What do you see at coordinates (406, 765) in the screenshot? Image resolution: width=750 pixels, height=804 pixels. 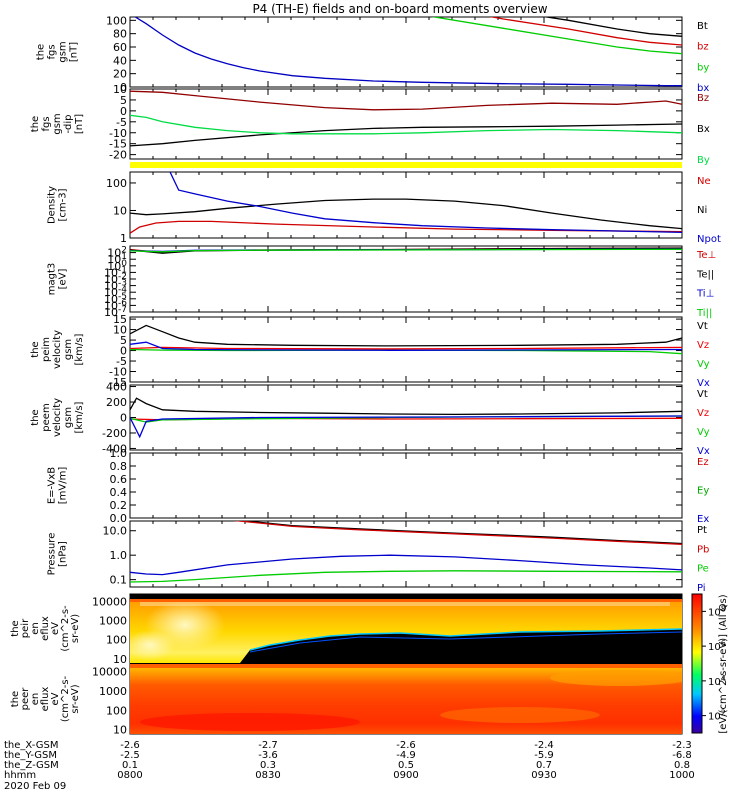 I see `ephemeris-value: 0.5` at bounding box center [406, 765].